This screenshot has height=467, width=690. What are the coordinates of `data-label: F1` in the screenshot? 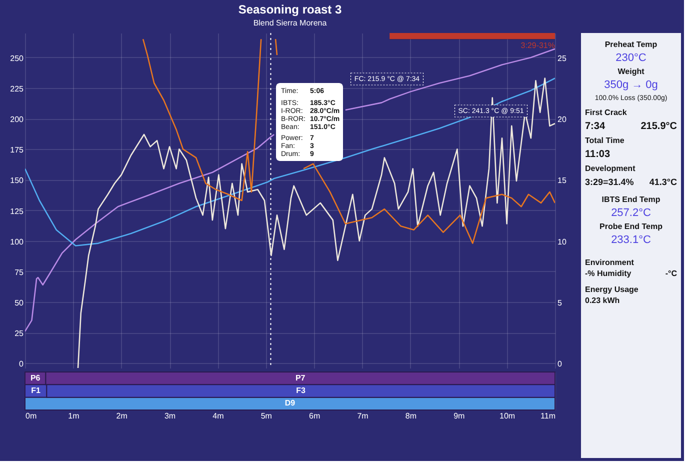 It's located at (36, 390).